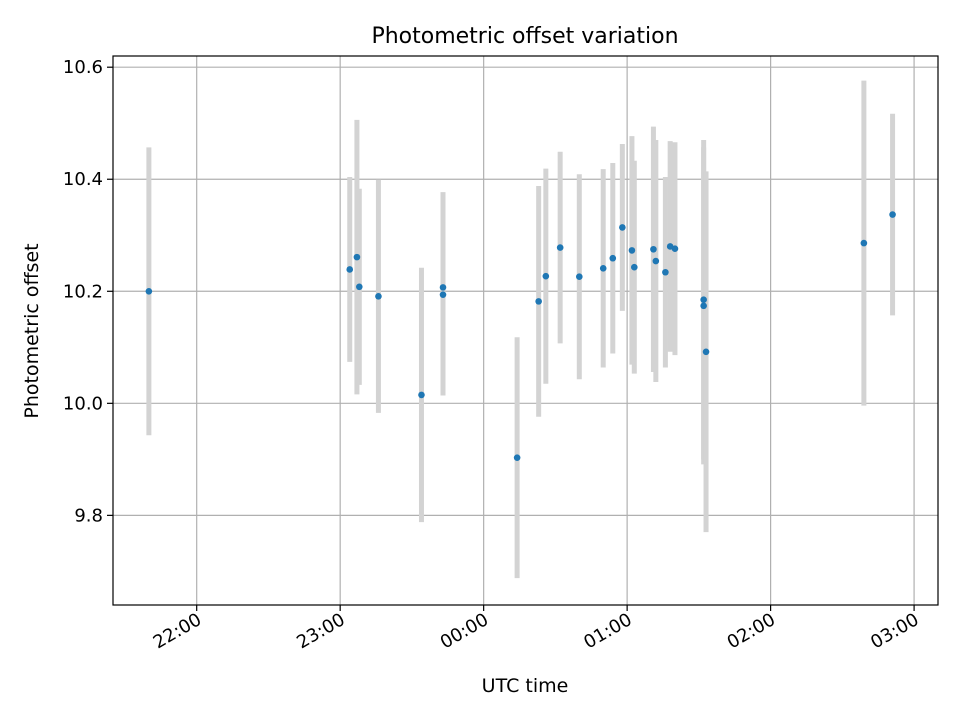 This screenshot has width=960, height=720. Describe the element at coordinates (32, 330) in the screenshot. I see `y-axis-label: Photometric offset` at that location.